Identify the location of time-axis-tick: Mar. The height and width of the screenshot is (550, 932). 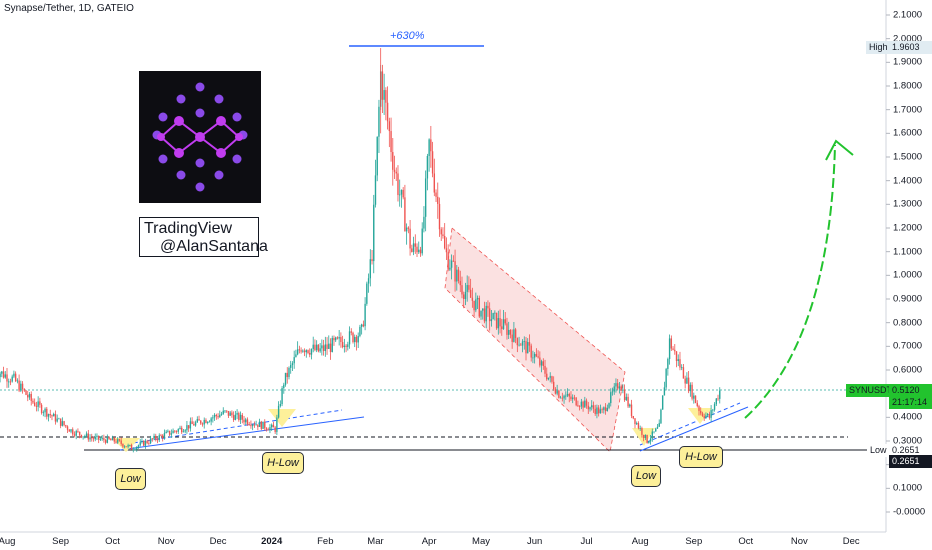
(375, 541).